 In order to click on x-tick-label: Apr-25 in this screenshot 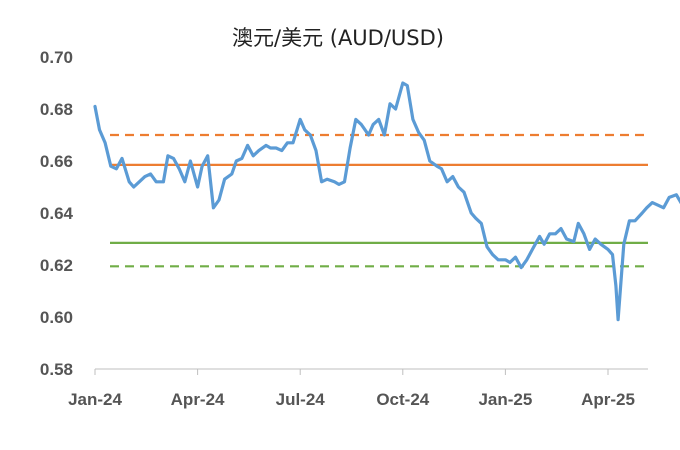, I will do `click(608, 399)`.